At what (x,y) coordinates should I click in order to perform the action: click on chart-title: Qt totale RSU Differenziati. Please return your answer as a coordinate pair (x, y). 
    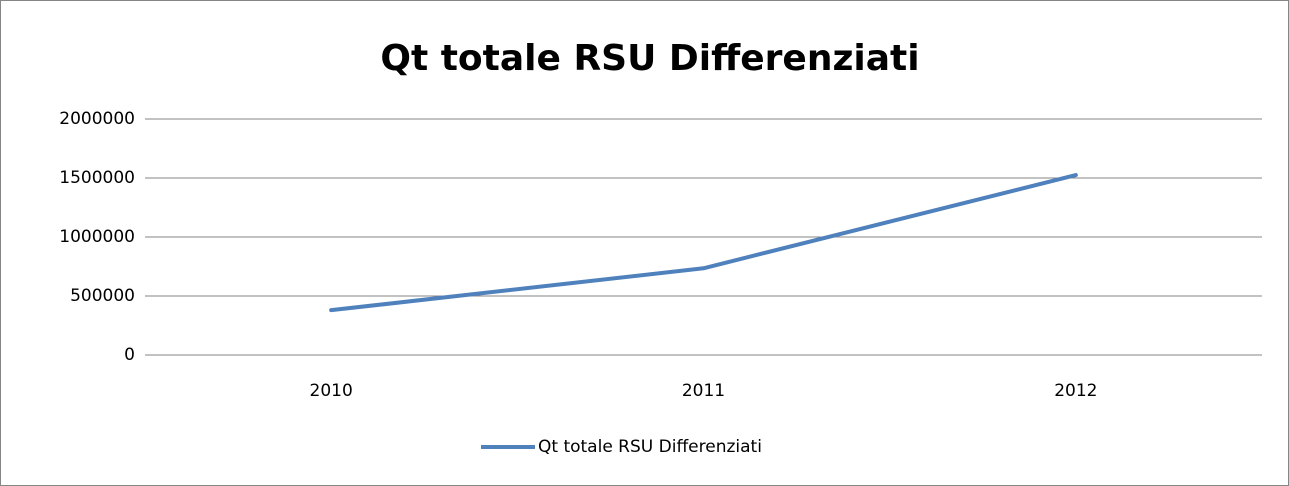
    Looking at the image, I should click on (649, 58).